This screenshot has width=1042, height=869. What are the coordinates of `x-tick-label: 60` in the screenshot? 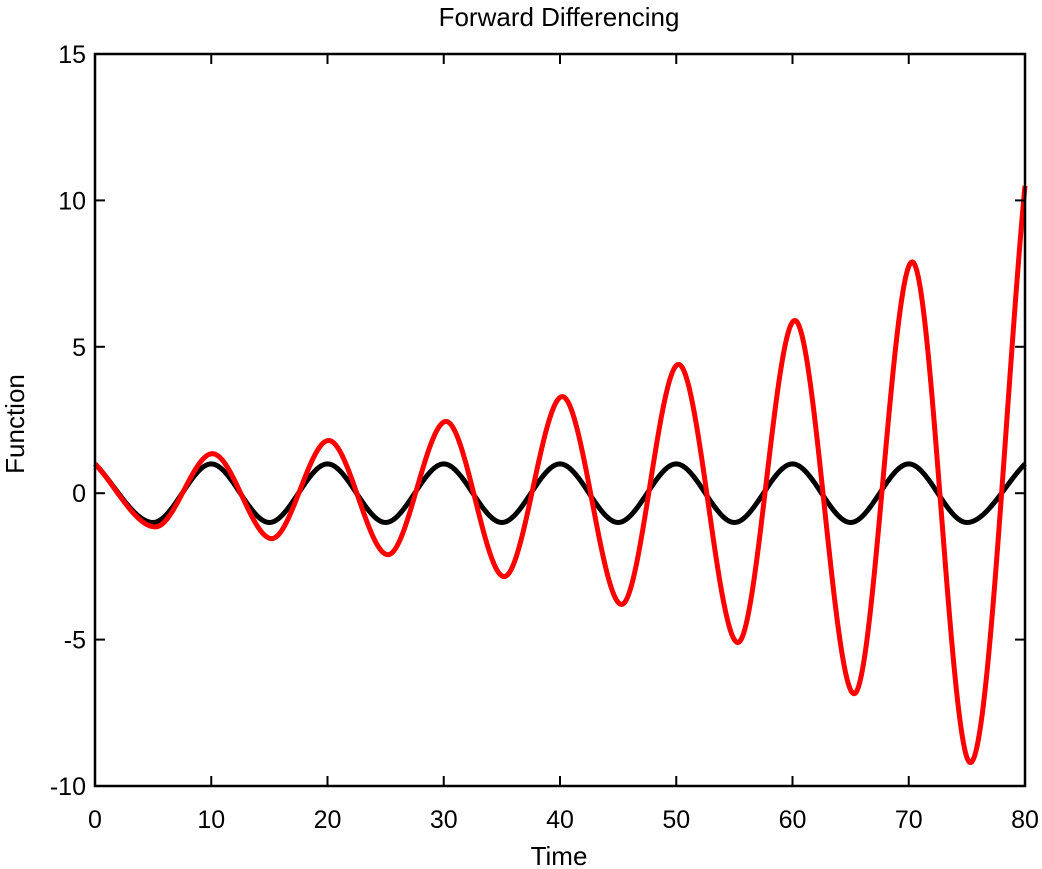 It's located at (793, 820).